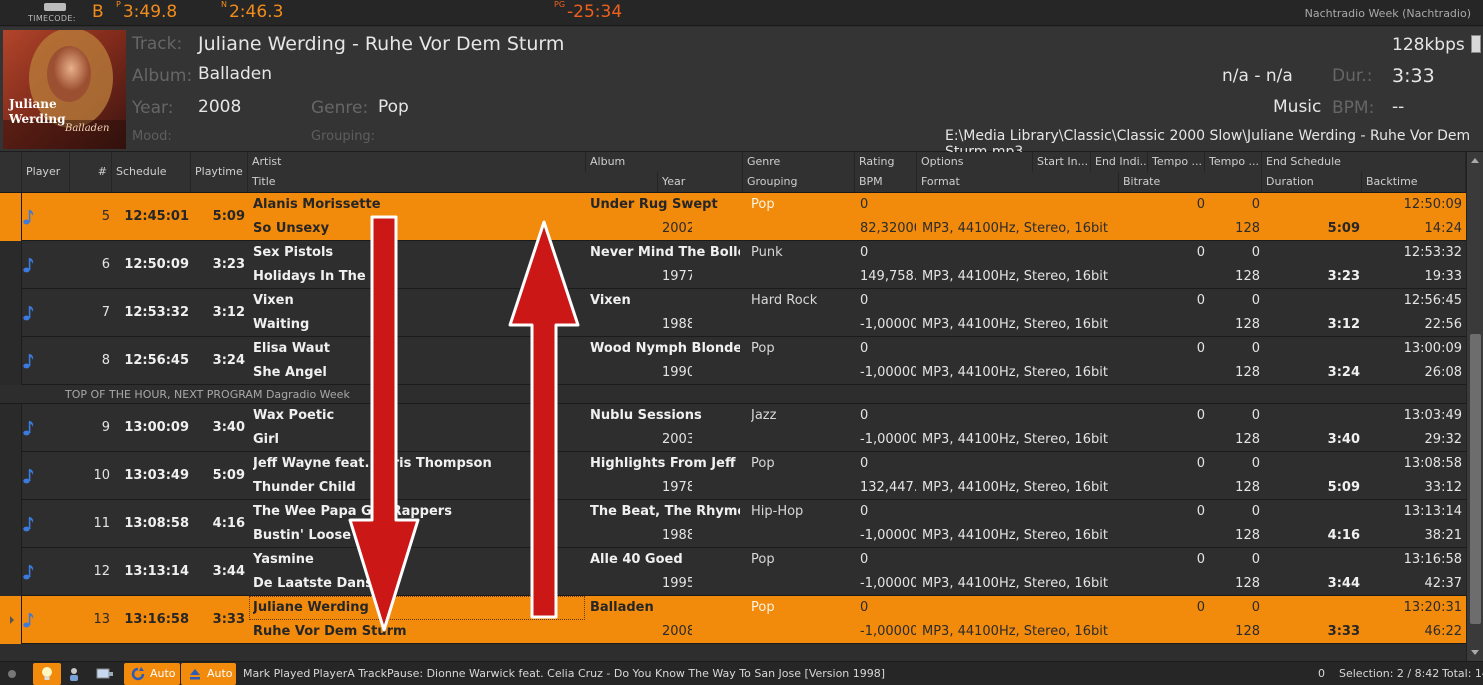 This screenshot has height=685, width=1483. Describe the element at coordinates (28, 361) in the screenshot. I see `music-note-icon` at that location.